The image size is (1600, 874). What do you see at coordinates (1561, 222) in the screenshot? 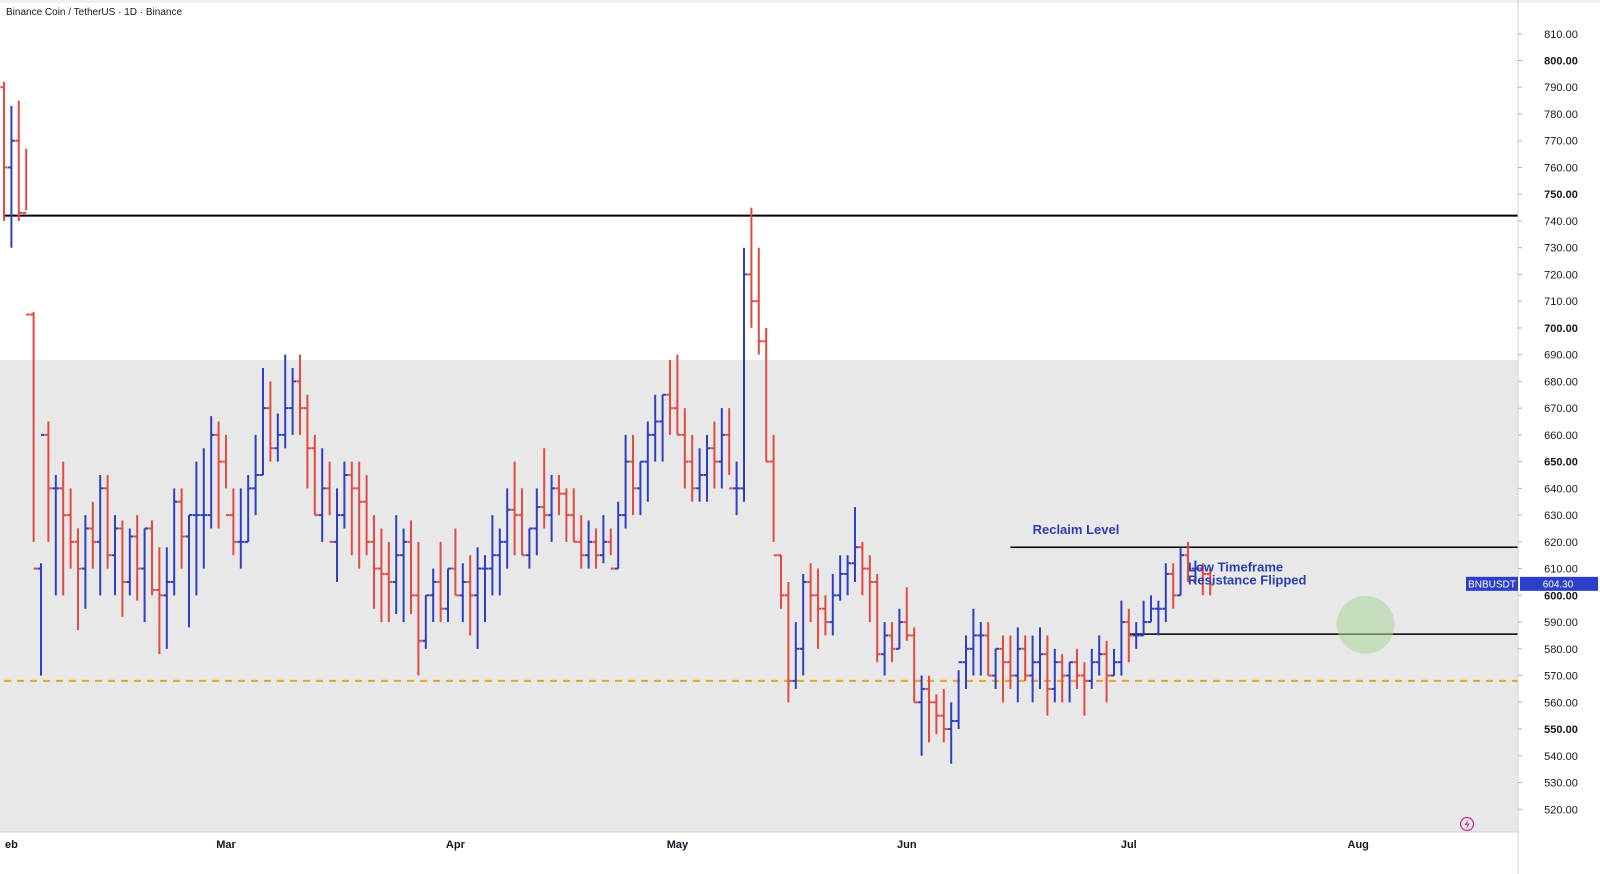
I see `y-tick-label: 740.00` at bounding box center [1561, 222].